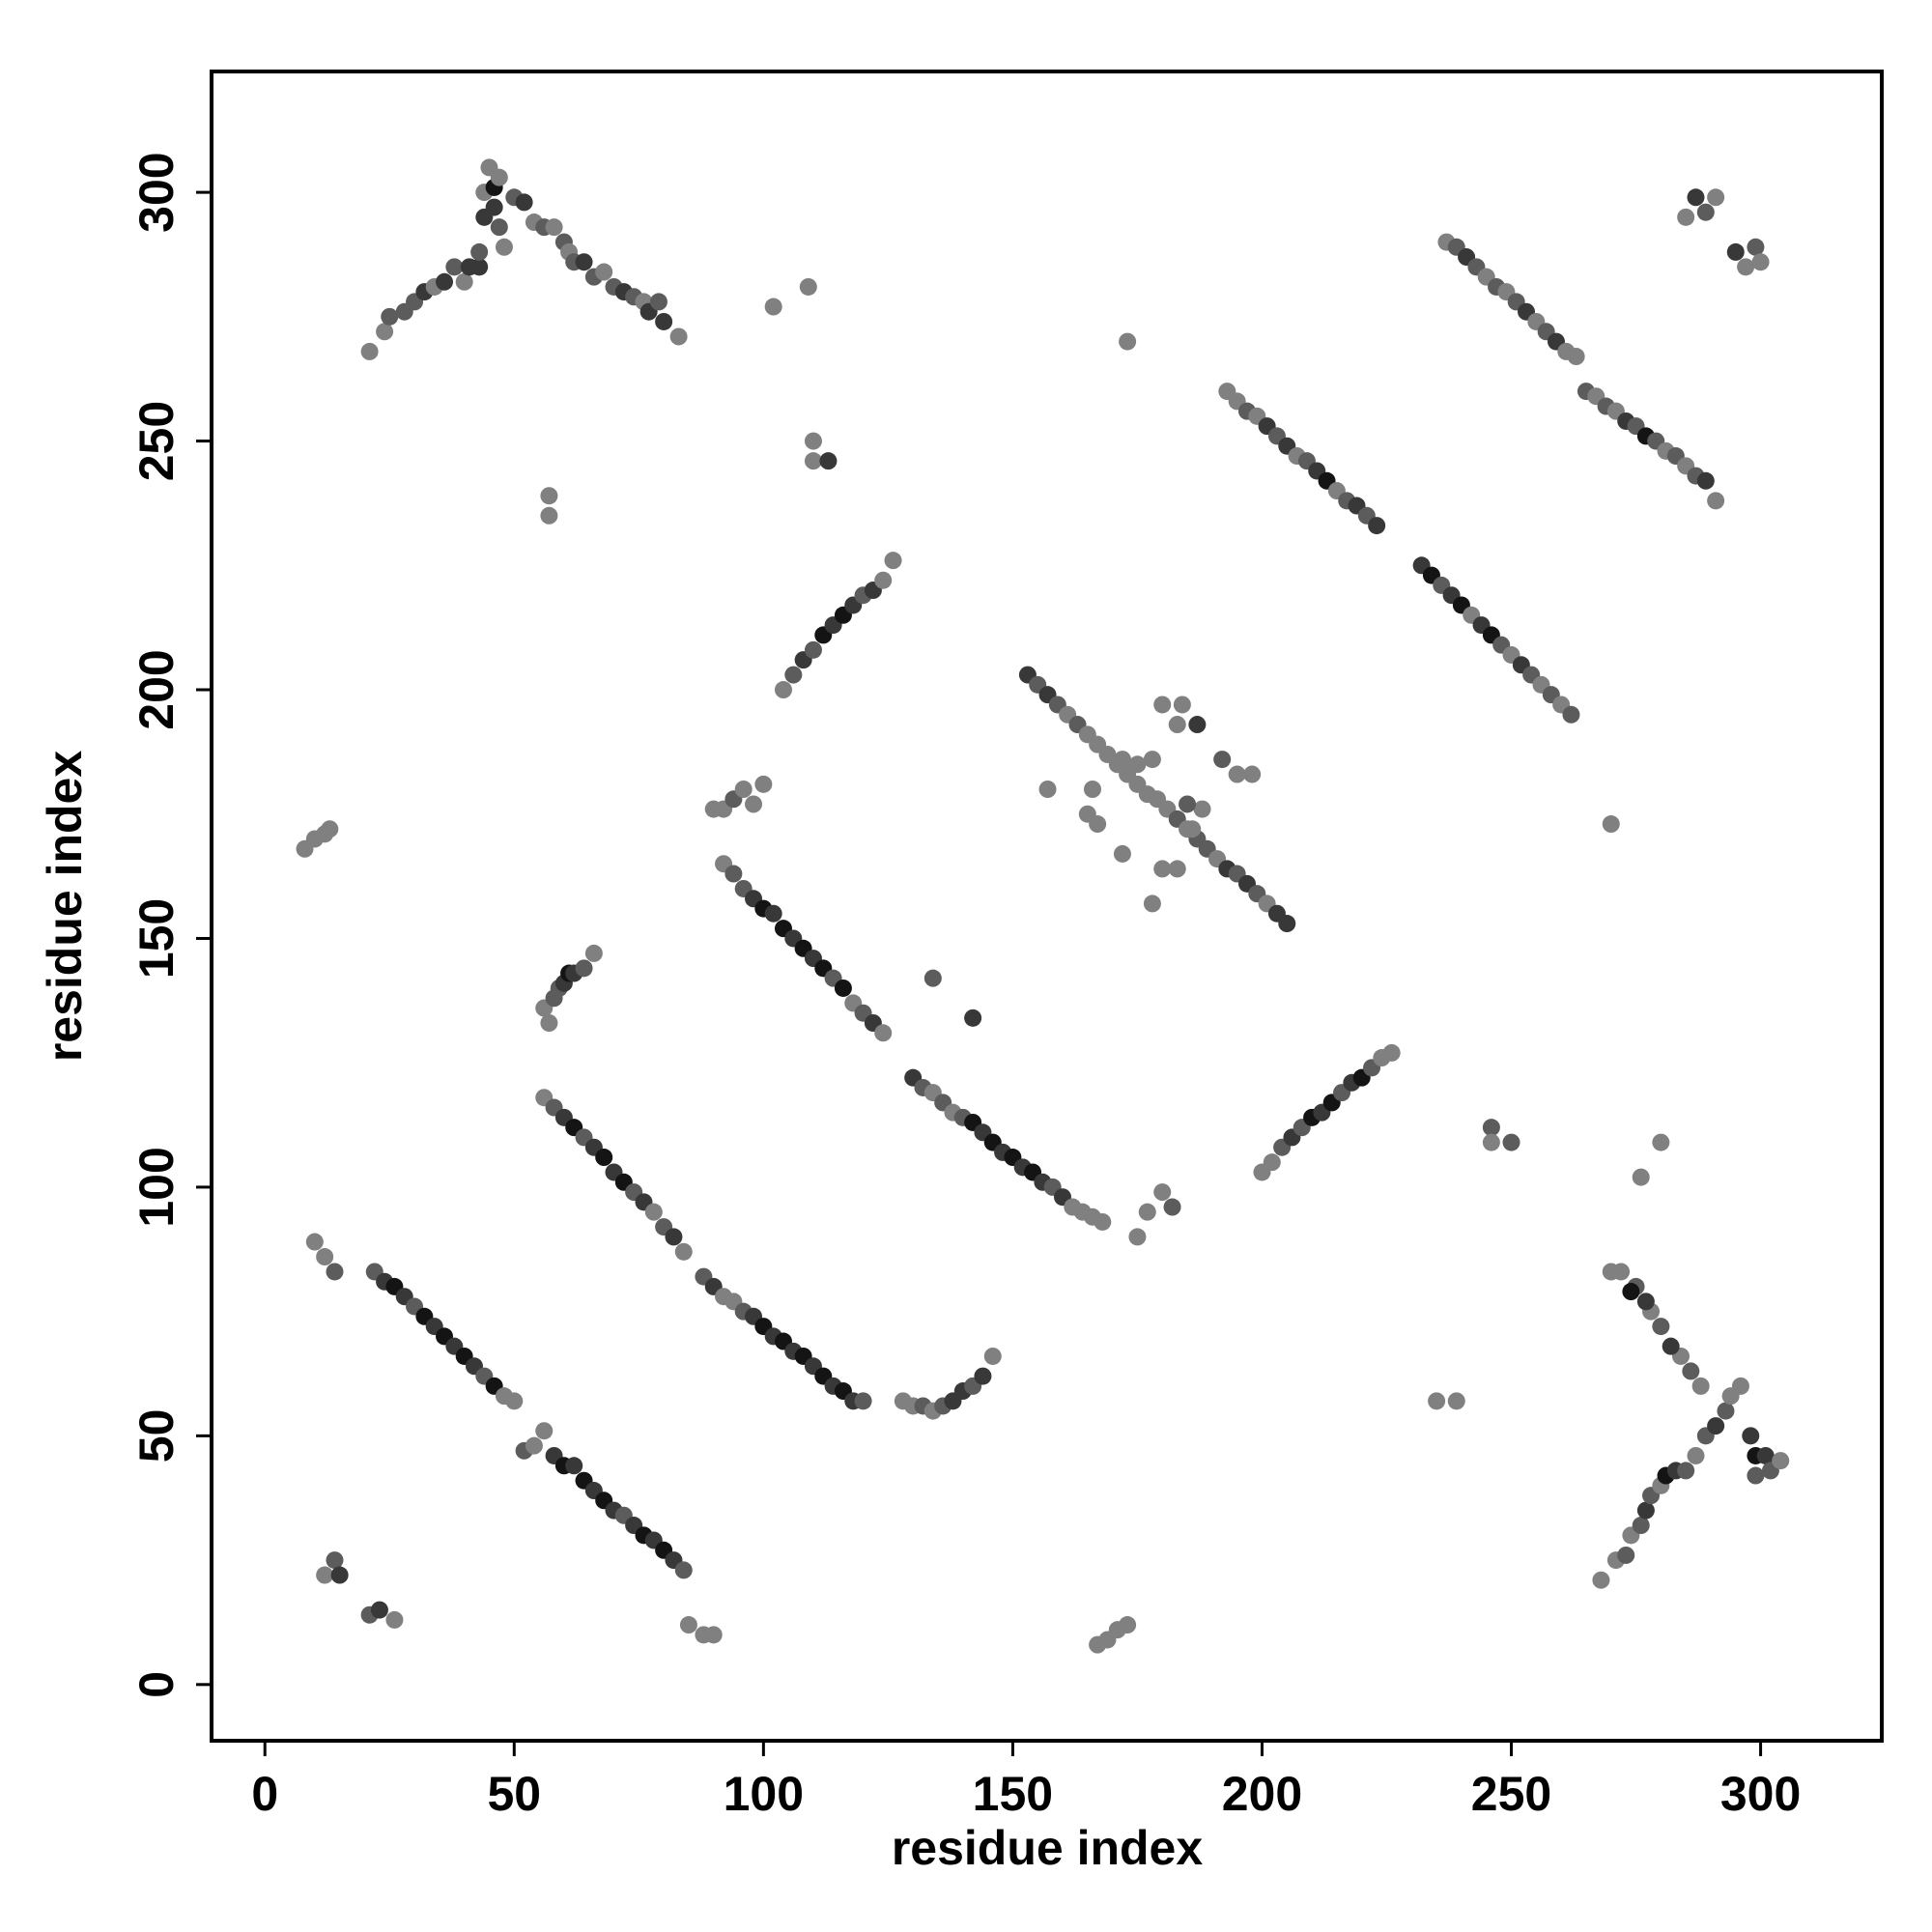 The width and height of the screenshot is (1932, 1932). Describe the element at coordinates (156, 938) in the screenshot. I see `y-tick-label: 150` at that location.